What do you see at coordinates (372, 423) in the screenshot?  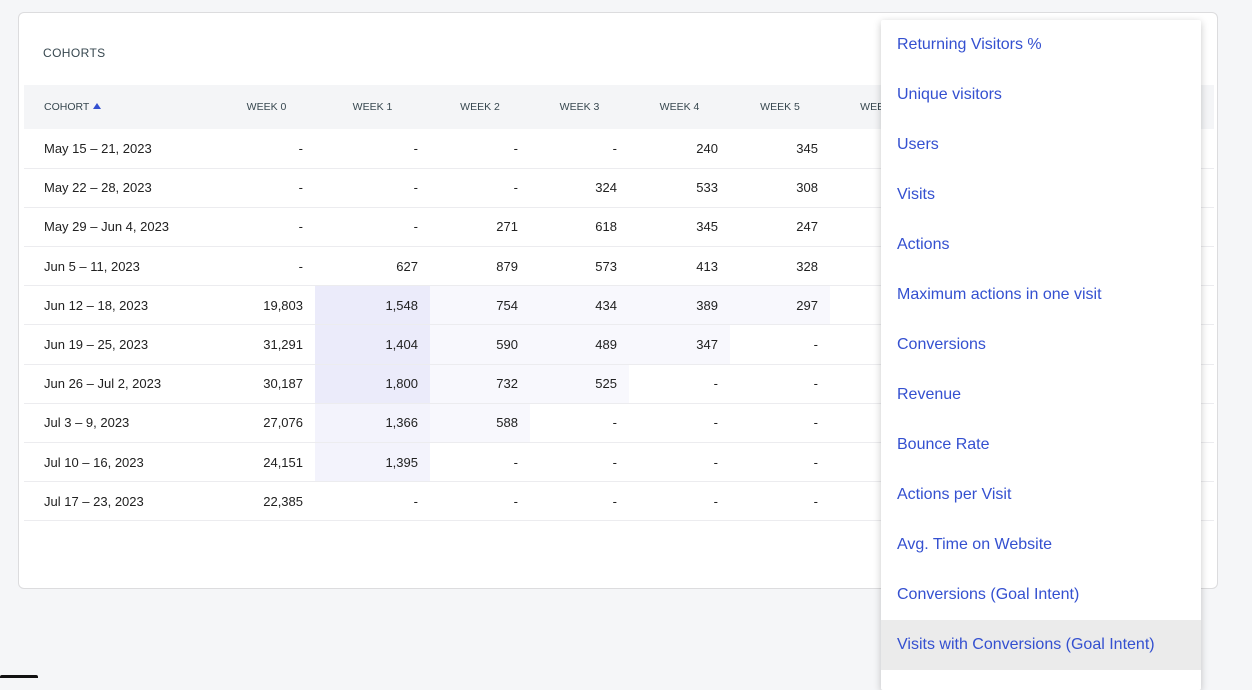 I see `cohort-cell: 1,366` at bounding box center [372, 423].